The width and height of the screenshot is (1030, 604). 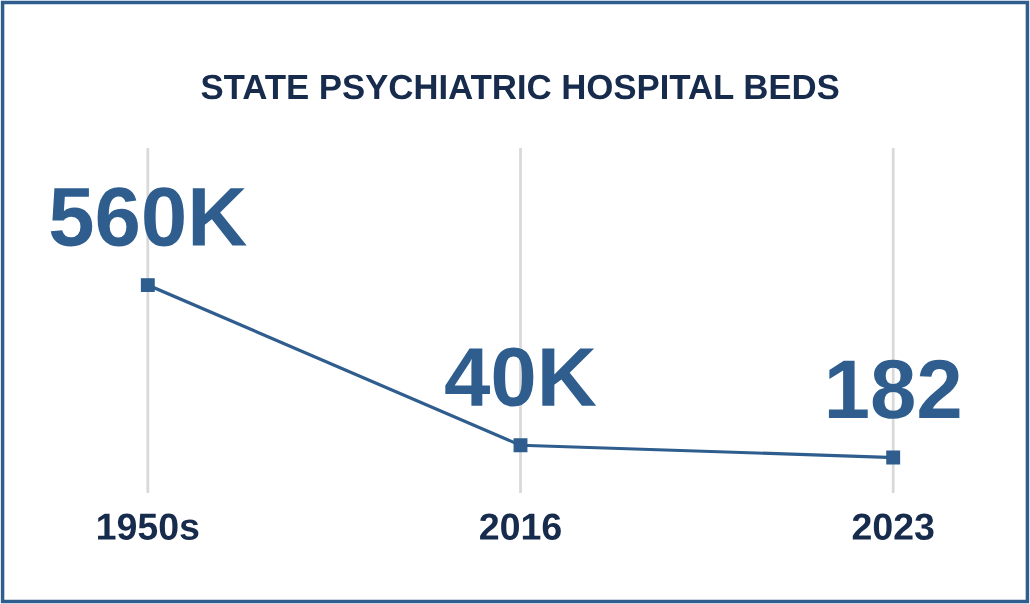 What do you see at coordinates (520, 526) in the screenshot?
I see `x-tick-label: 2016` at bounding box center [520, 526].